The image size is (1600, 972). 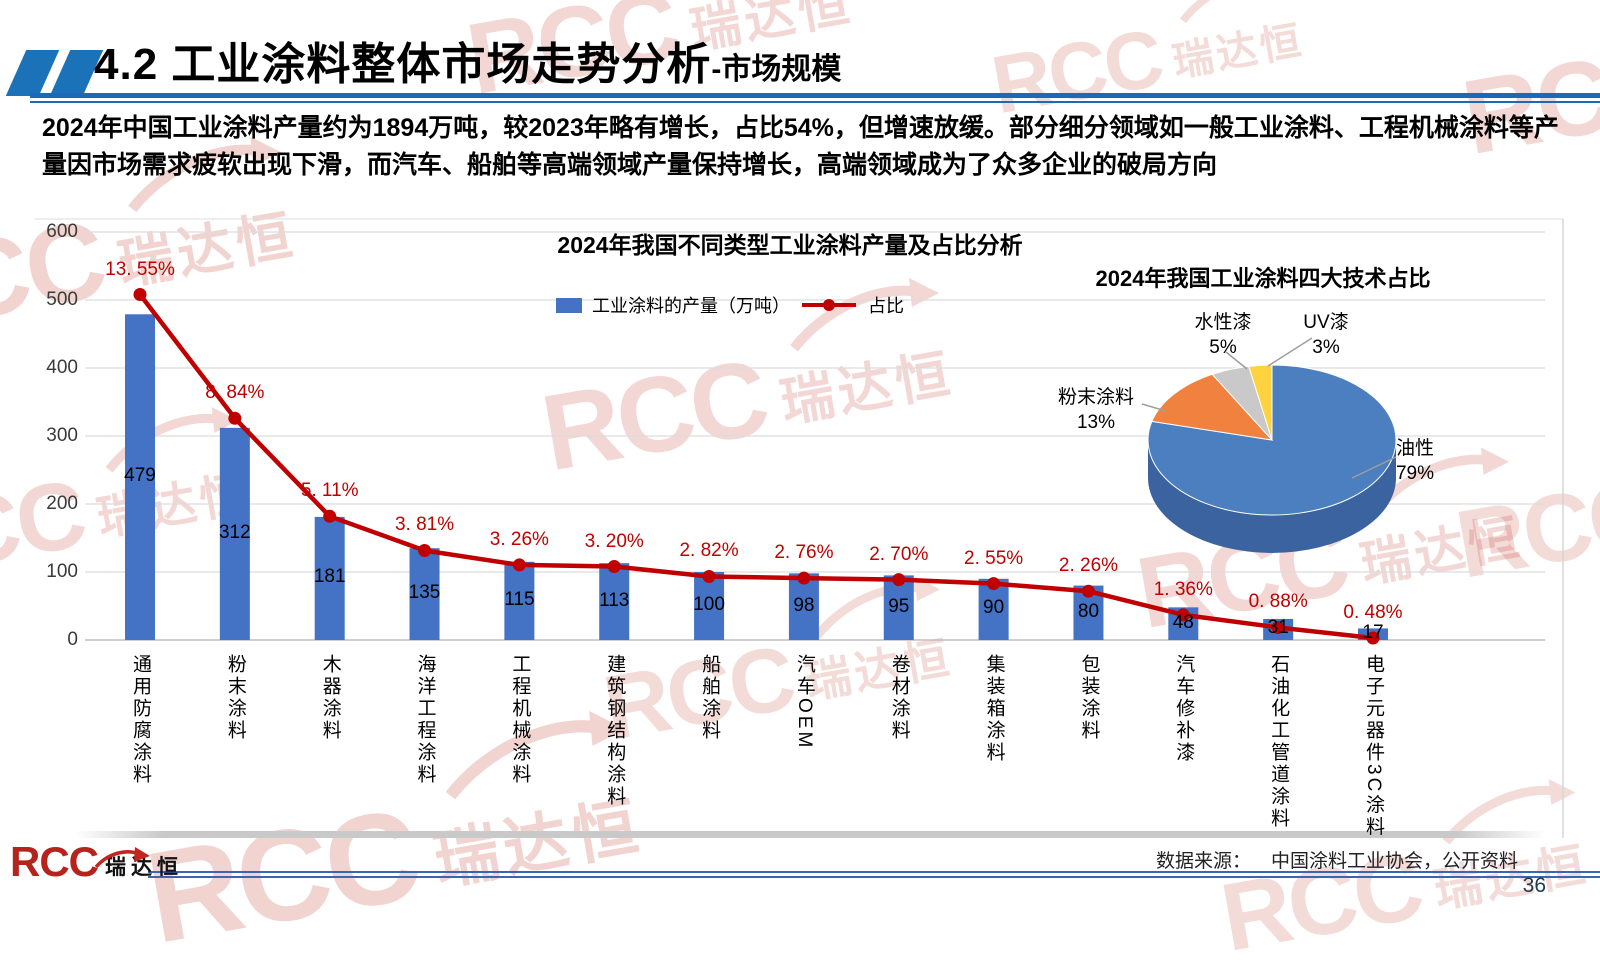 I want to click on title-underline, so click(x=815, y=95).